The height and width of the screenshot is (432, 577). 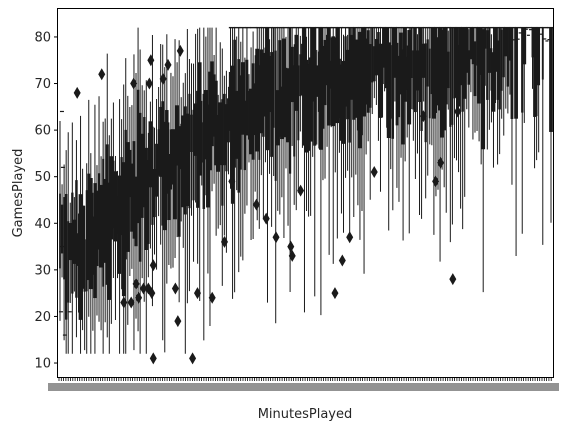 What do you see at coordinates (42, 317) in the screenshot?
I see `y-tick-label: 20` at bounding box center [42, 317].